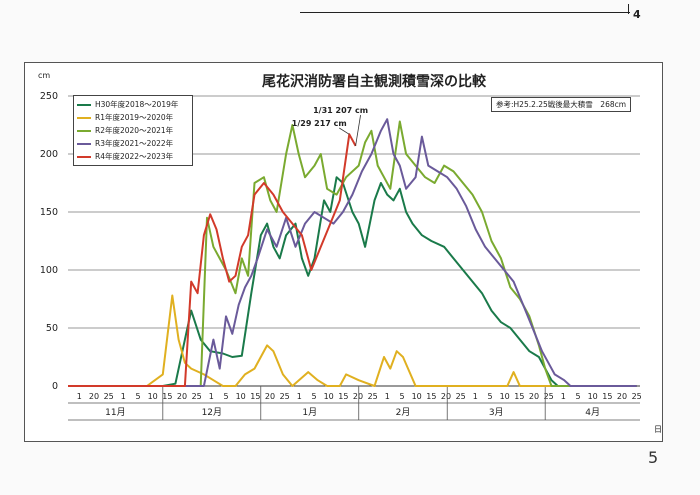 This screenshot has width=700, height=495. I want to click on annotation-label: 1/29 217 cm, so click(319, 123).